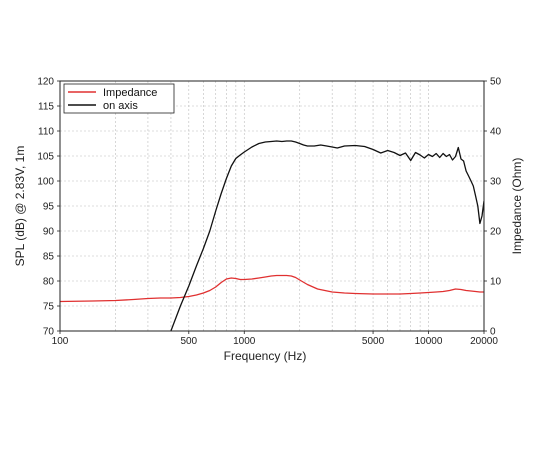 This screenshot has height=450, width=550. What do you see at coordinates (496, 182) in the screenshot?
I see `y-tick-label-right: 30` at bounding box center [496, 182].